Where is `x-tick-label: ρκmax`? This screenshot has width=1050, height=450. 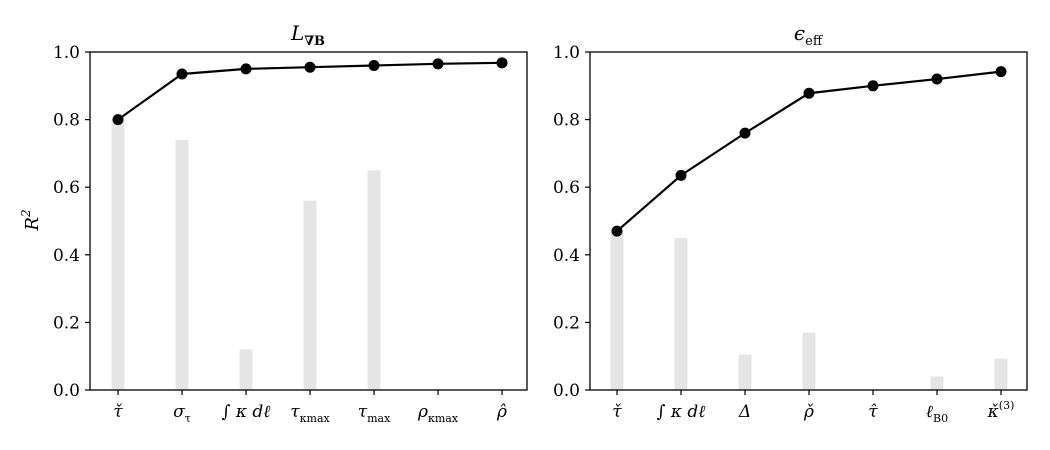 x-tick-label: ρκmax is located at coordinates (438, 413).